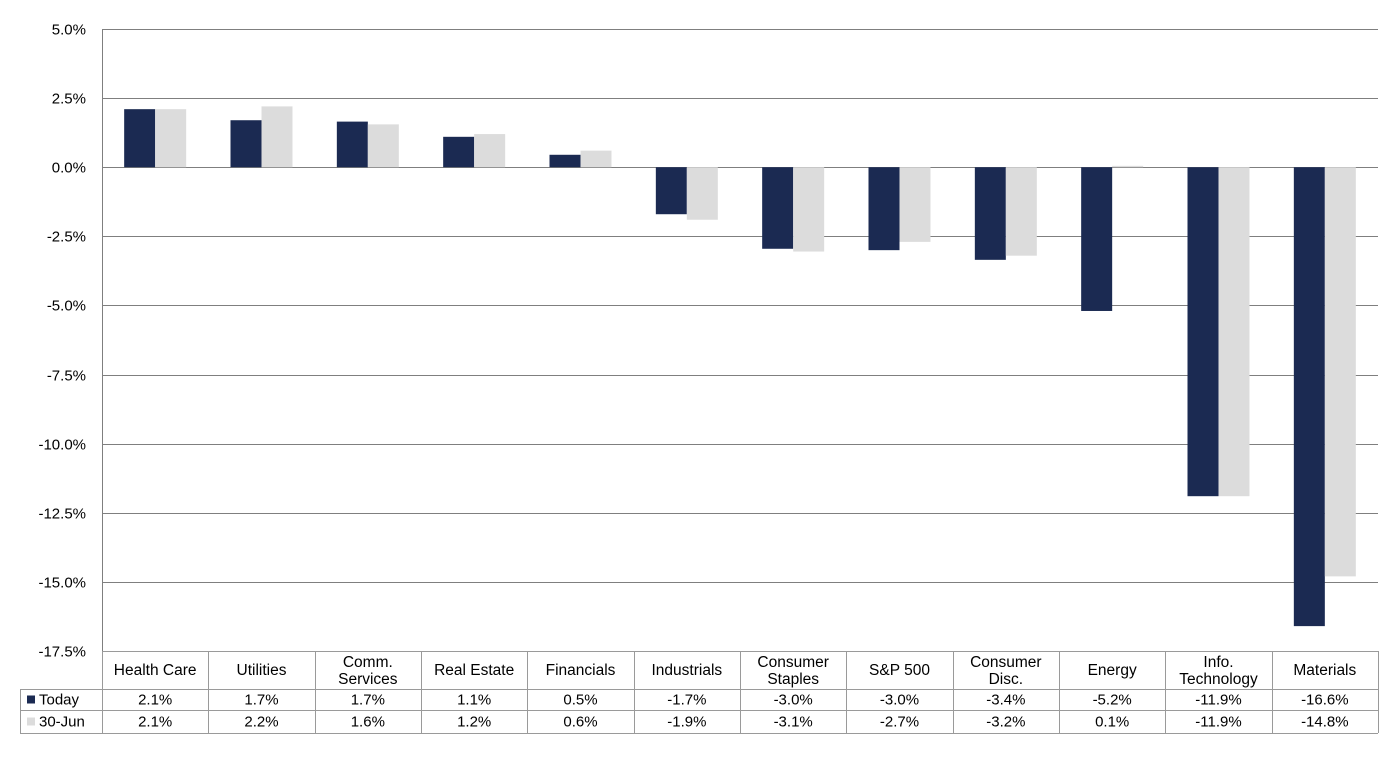 The image size is (1400, 762). I want to click on data-label: -14.8%, so click(1325, 722).